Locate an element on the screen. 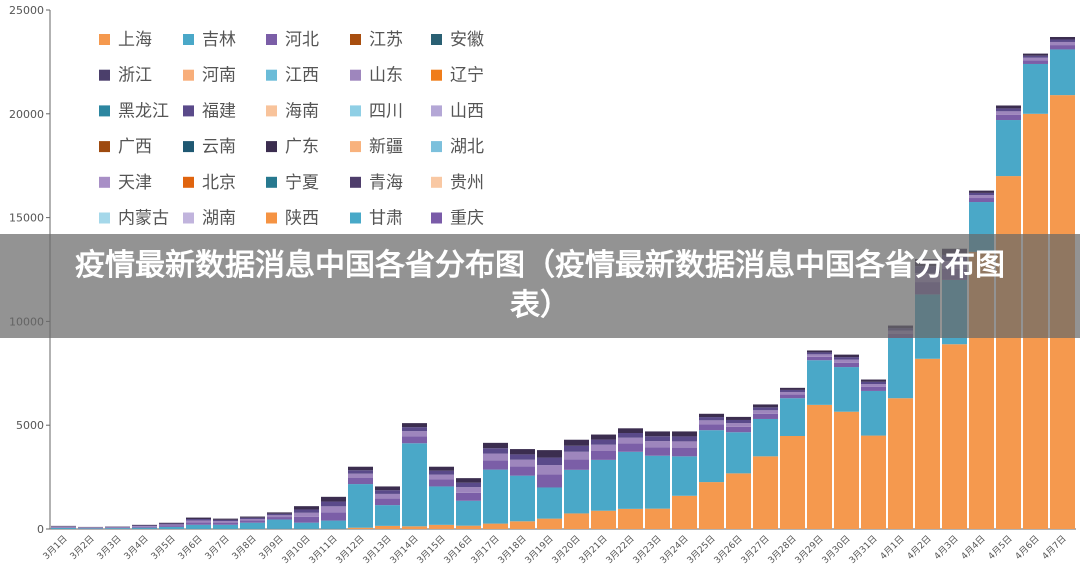  x-tick-label: 3月10日 is located at coordinates (296, 549).